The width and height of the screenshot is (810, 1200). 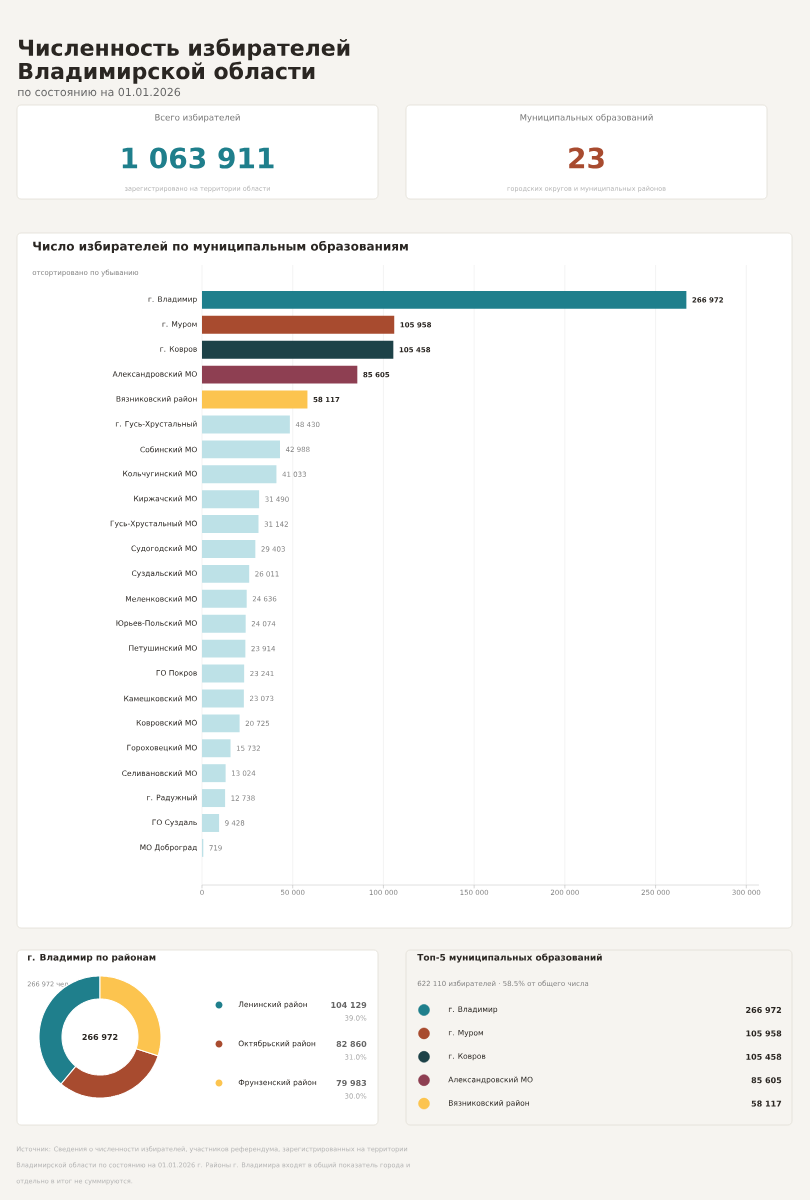 What do you see at coordinates (764, 1010) in the screenshot?
I see `data-label: 266 972` at bounding box center [764, 1010].